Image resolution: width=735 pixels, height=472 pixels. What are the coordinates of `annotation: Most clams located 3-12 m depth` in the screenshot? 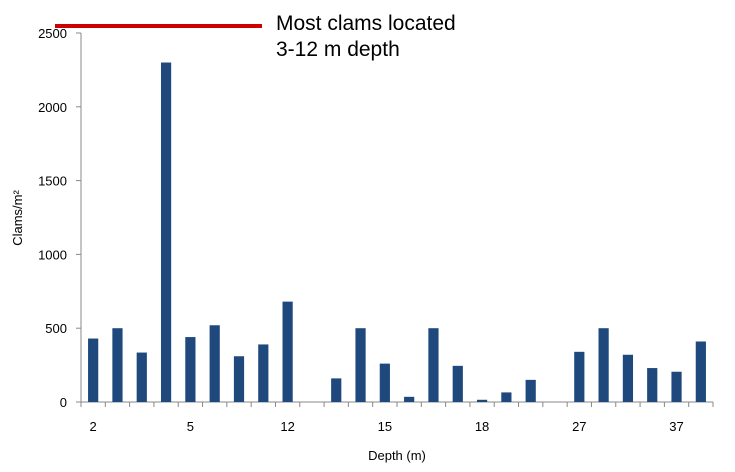 It's located at (255, 36).